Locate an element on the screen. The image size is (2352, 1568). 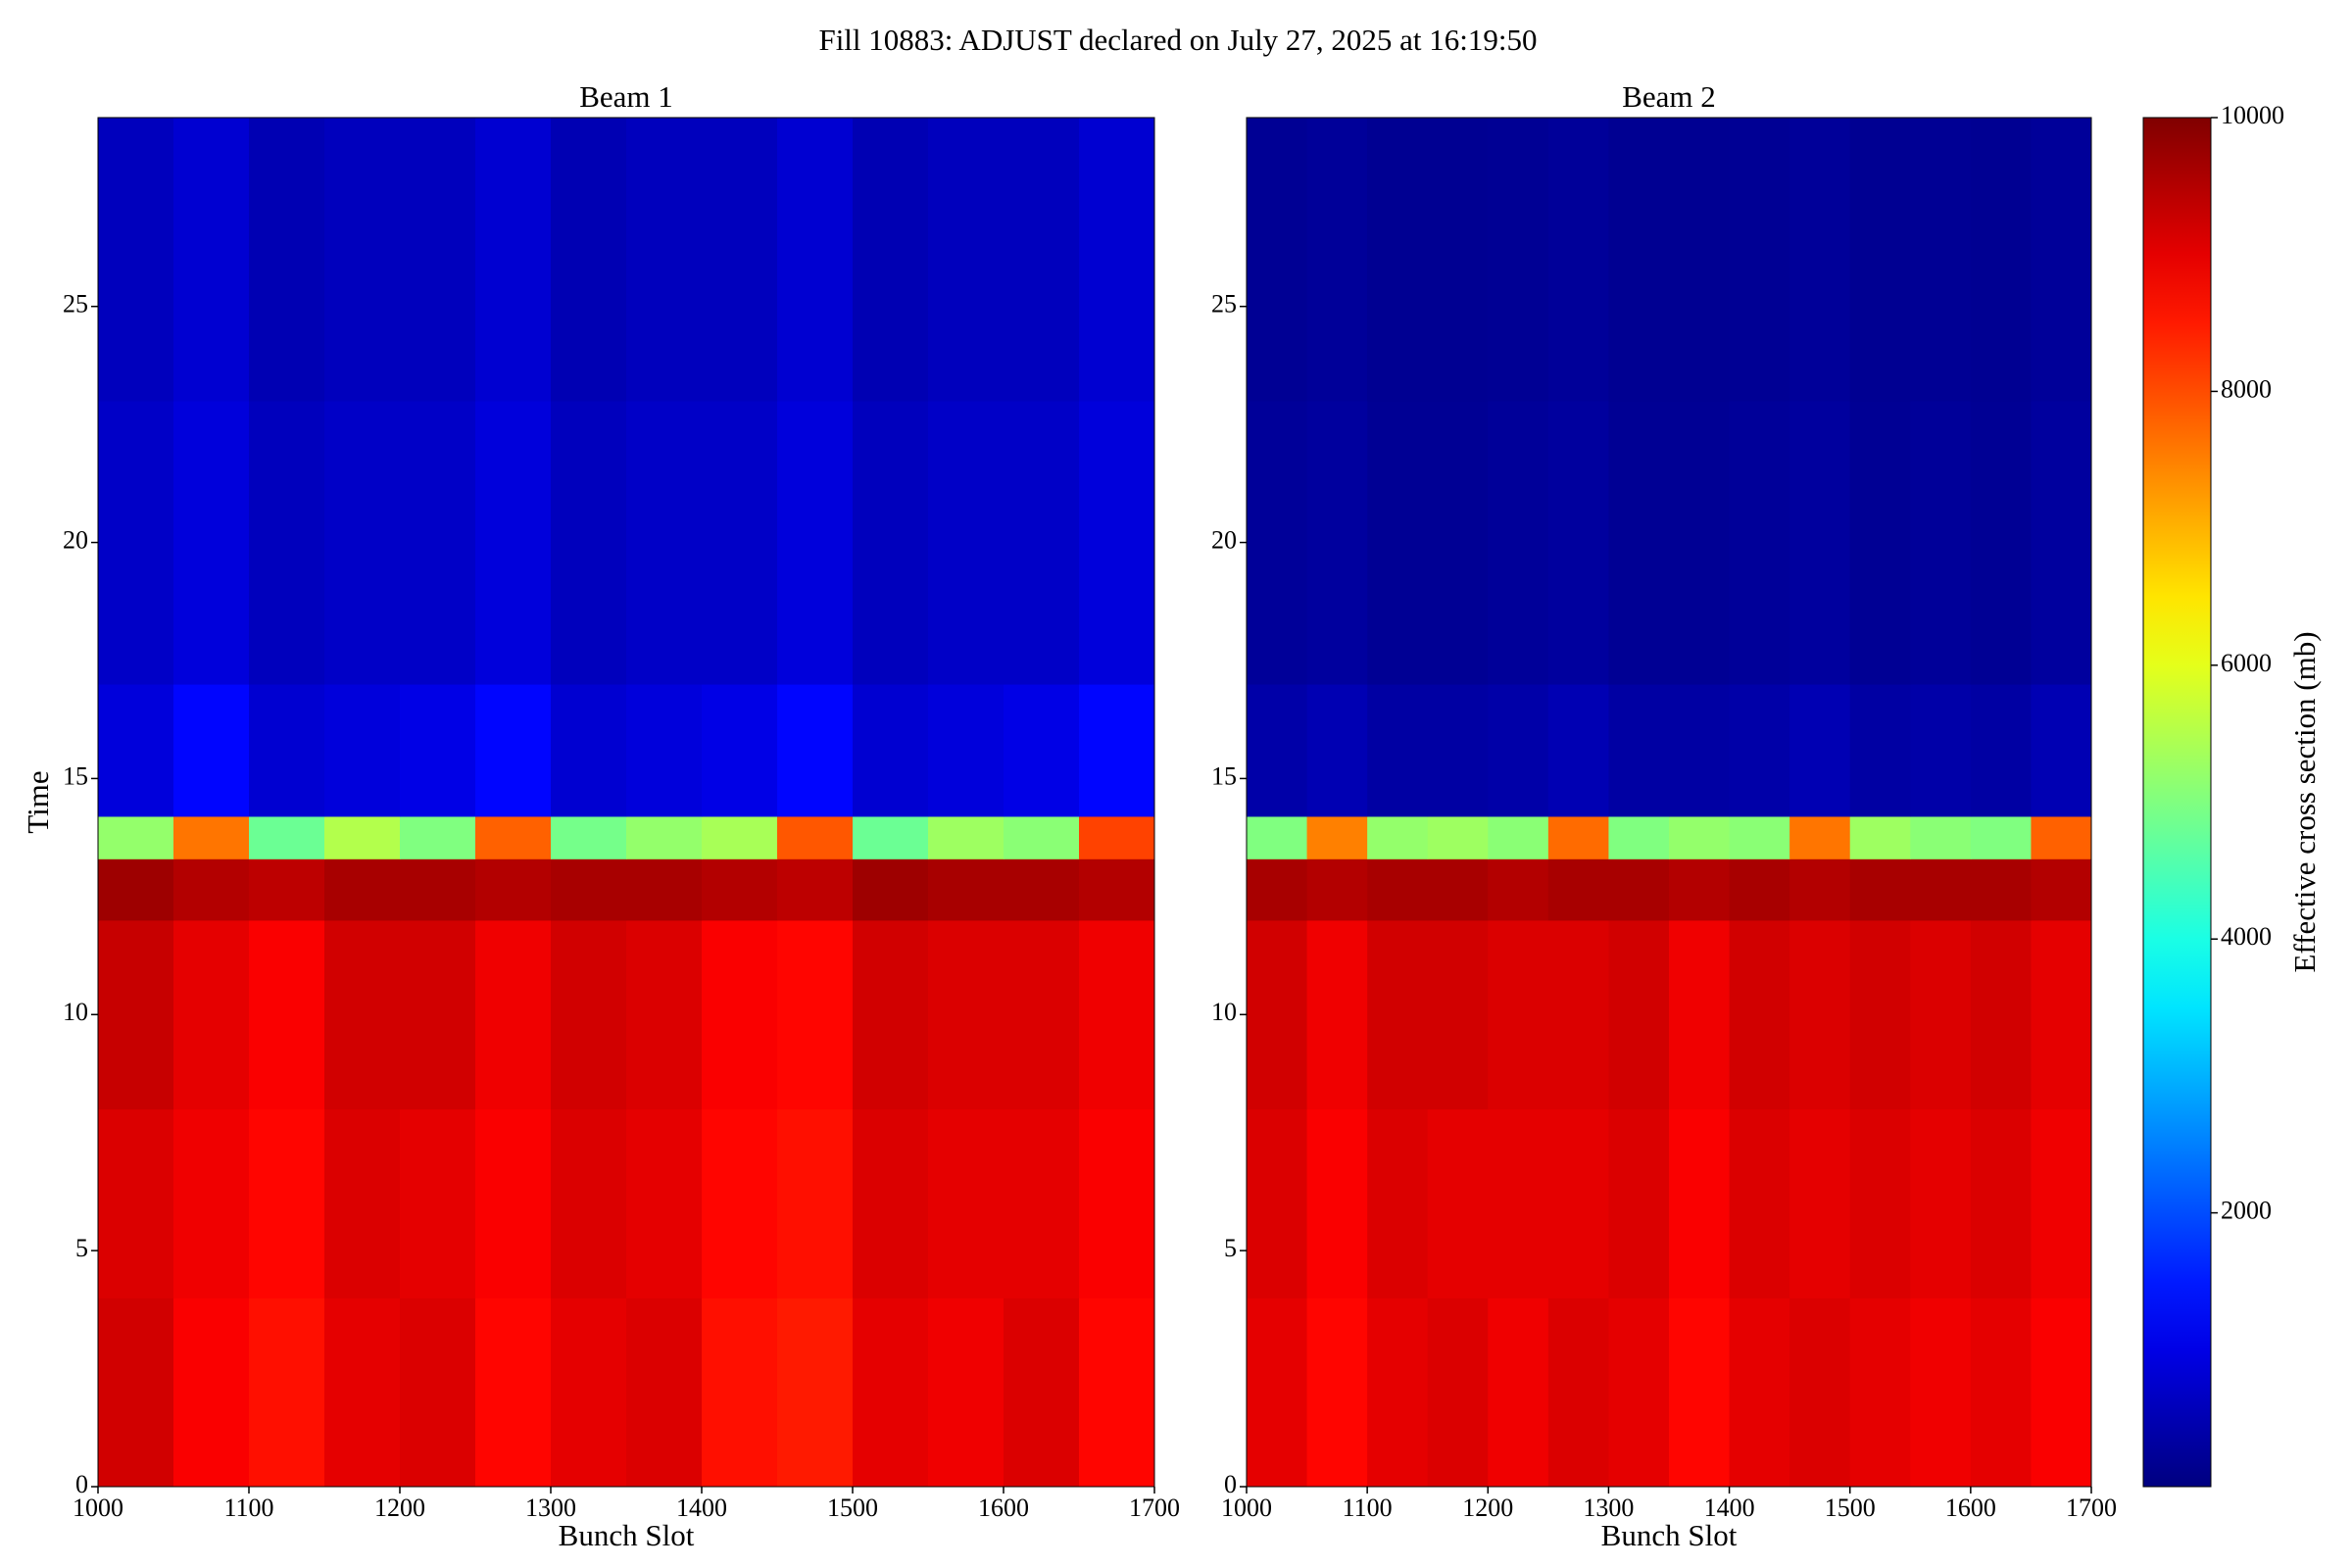
colorbar-tick-label: 2000 is located at coordinates (2246, 1211).